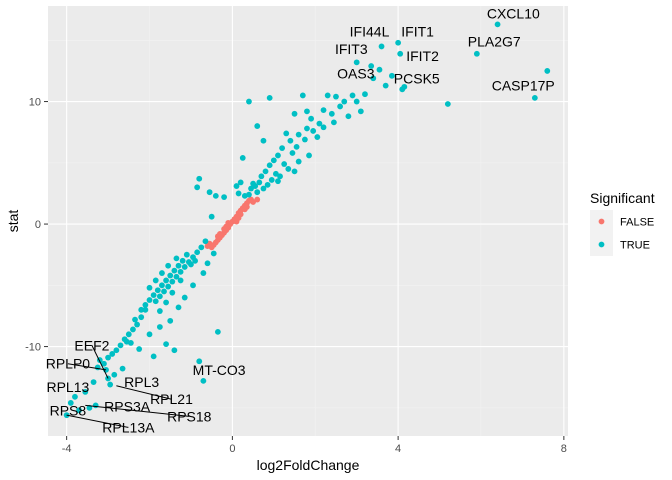  I want to click on annotation-label: CASP17P, so click(523, 86).